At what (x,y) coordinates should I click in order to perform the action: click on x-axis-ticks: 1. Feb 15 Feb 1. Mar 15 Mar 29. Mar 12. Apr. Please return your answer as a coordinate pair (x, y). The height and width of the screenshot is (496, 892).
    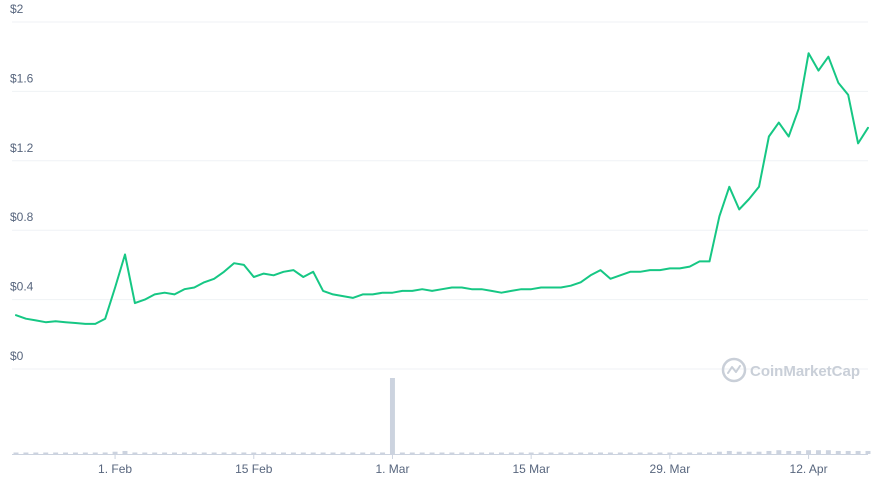
    Looking at the image, I should click on (463, 465).